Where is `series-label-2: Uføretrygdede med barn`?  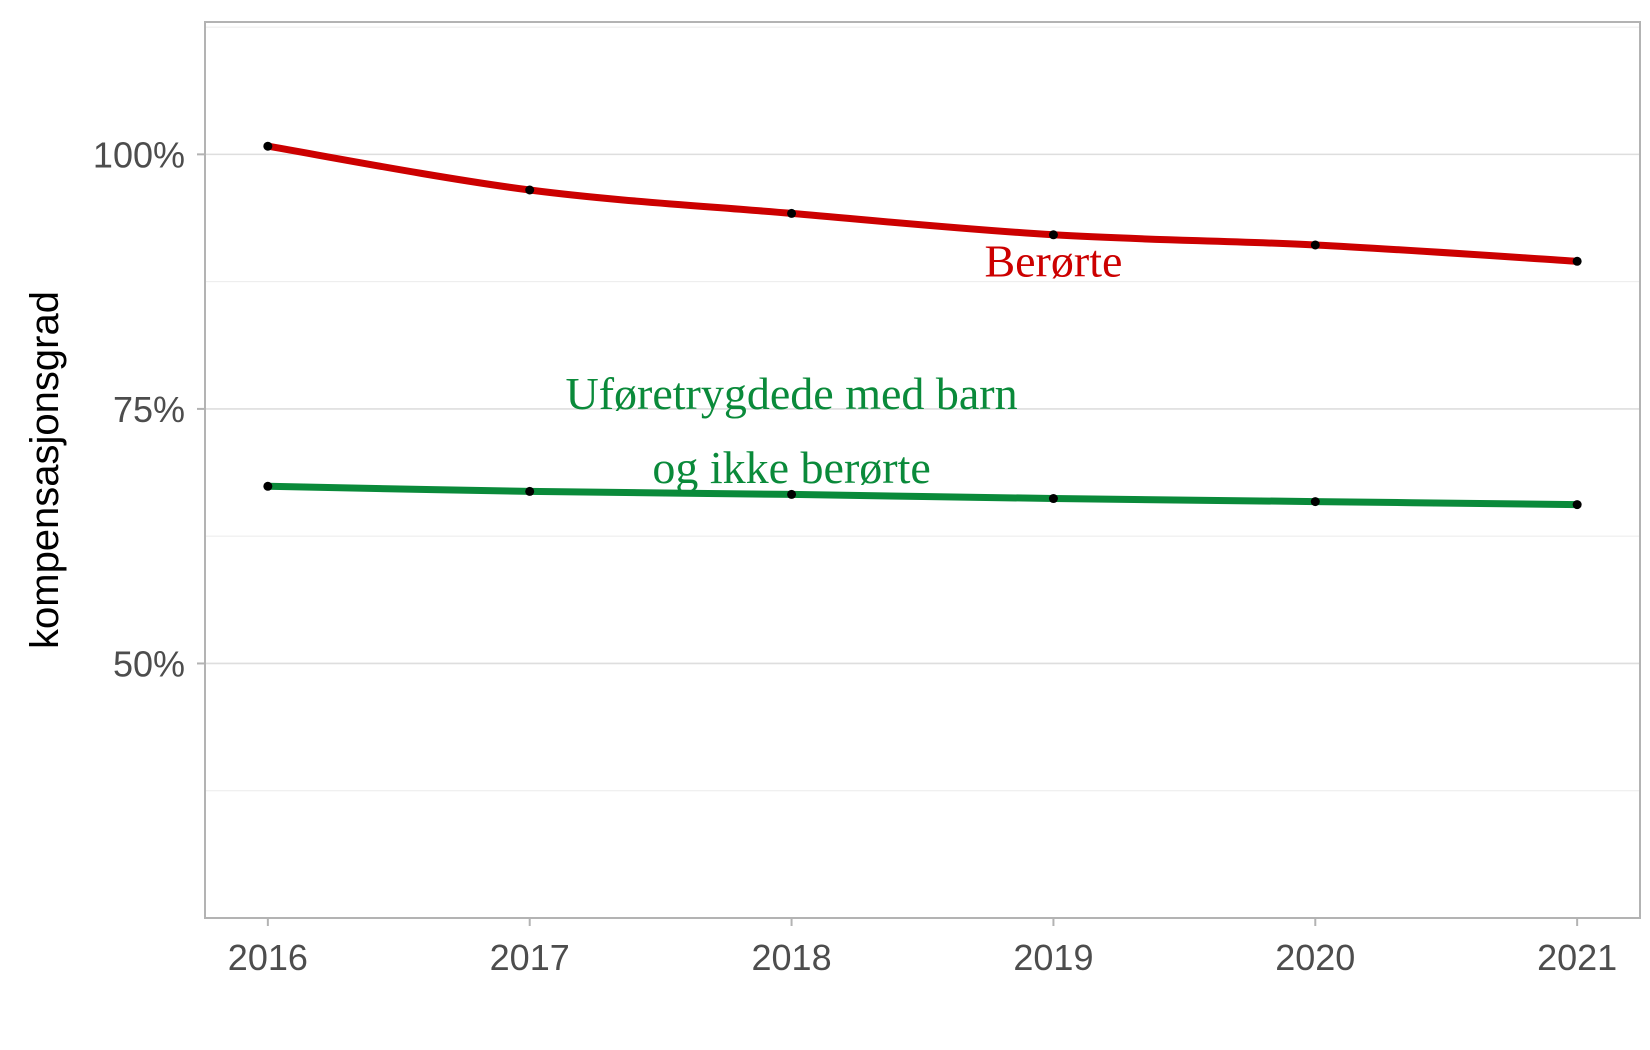
series-label-2: Uføretrygdede med barn is located at coordinates (791, 393).